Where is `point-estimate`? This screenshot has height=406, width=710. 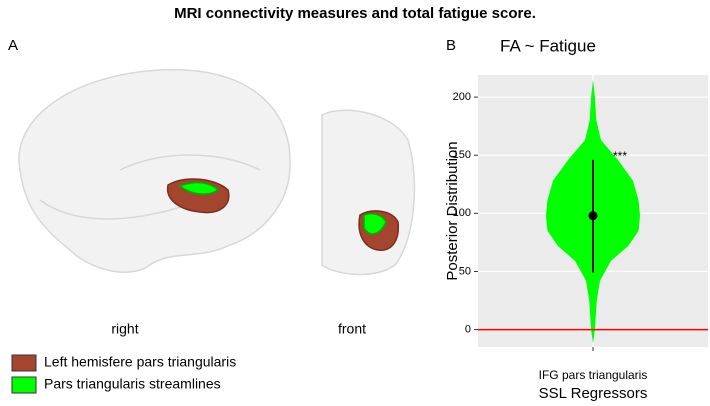
point-estimate is located at coordinates (593, 216).